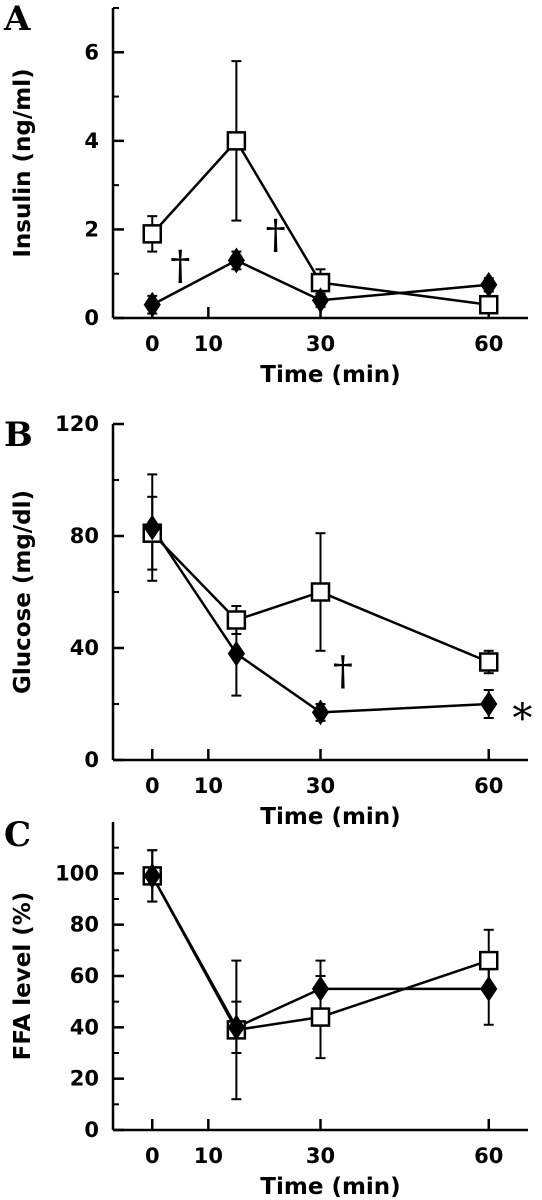 The image size is (542, 1200). What do you see at coordinates (23, 162) in the screenshot?
I see `y-axis-label: Insulin (ng/ml)` at bounding box center [23, 162].